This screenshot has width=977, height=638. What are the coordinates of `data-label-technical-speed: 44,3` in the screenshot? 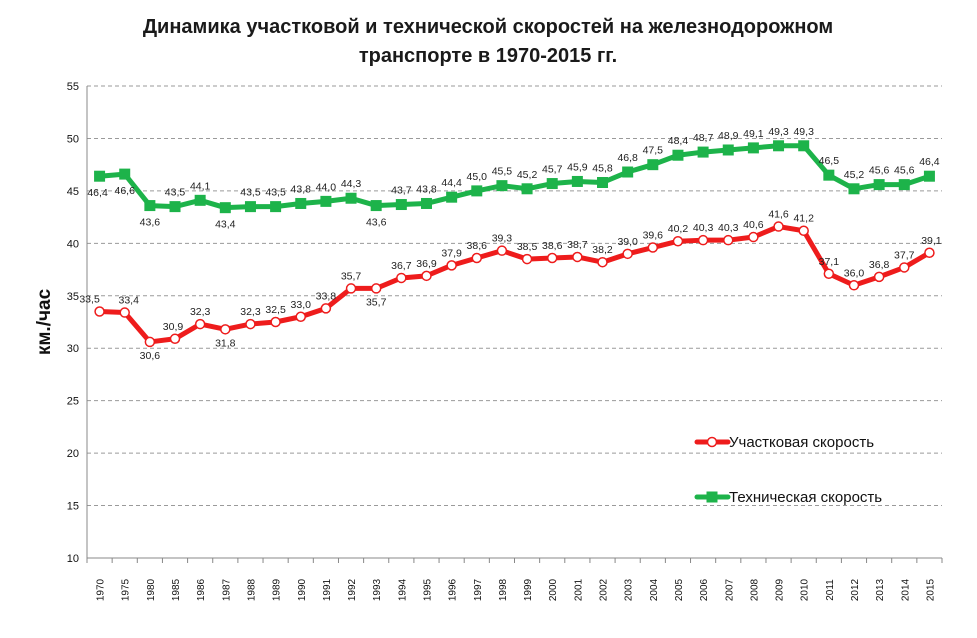 It's located at (351, 184).